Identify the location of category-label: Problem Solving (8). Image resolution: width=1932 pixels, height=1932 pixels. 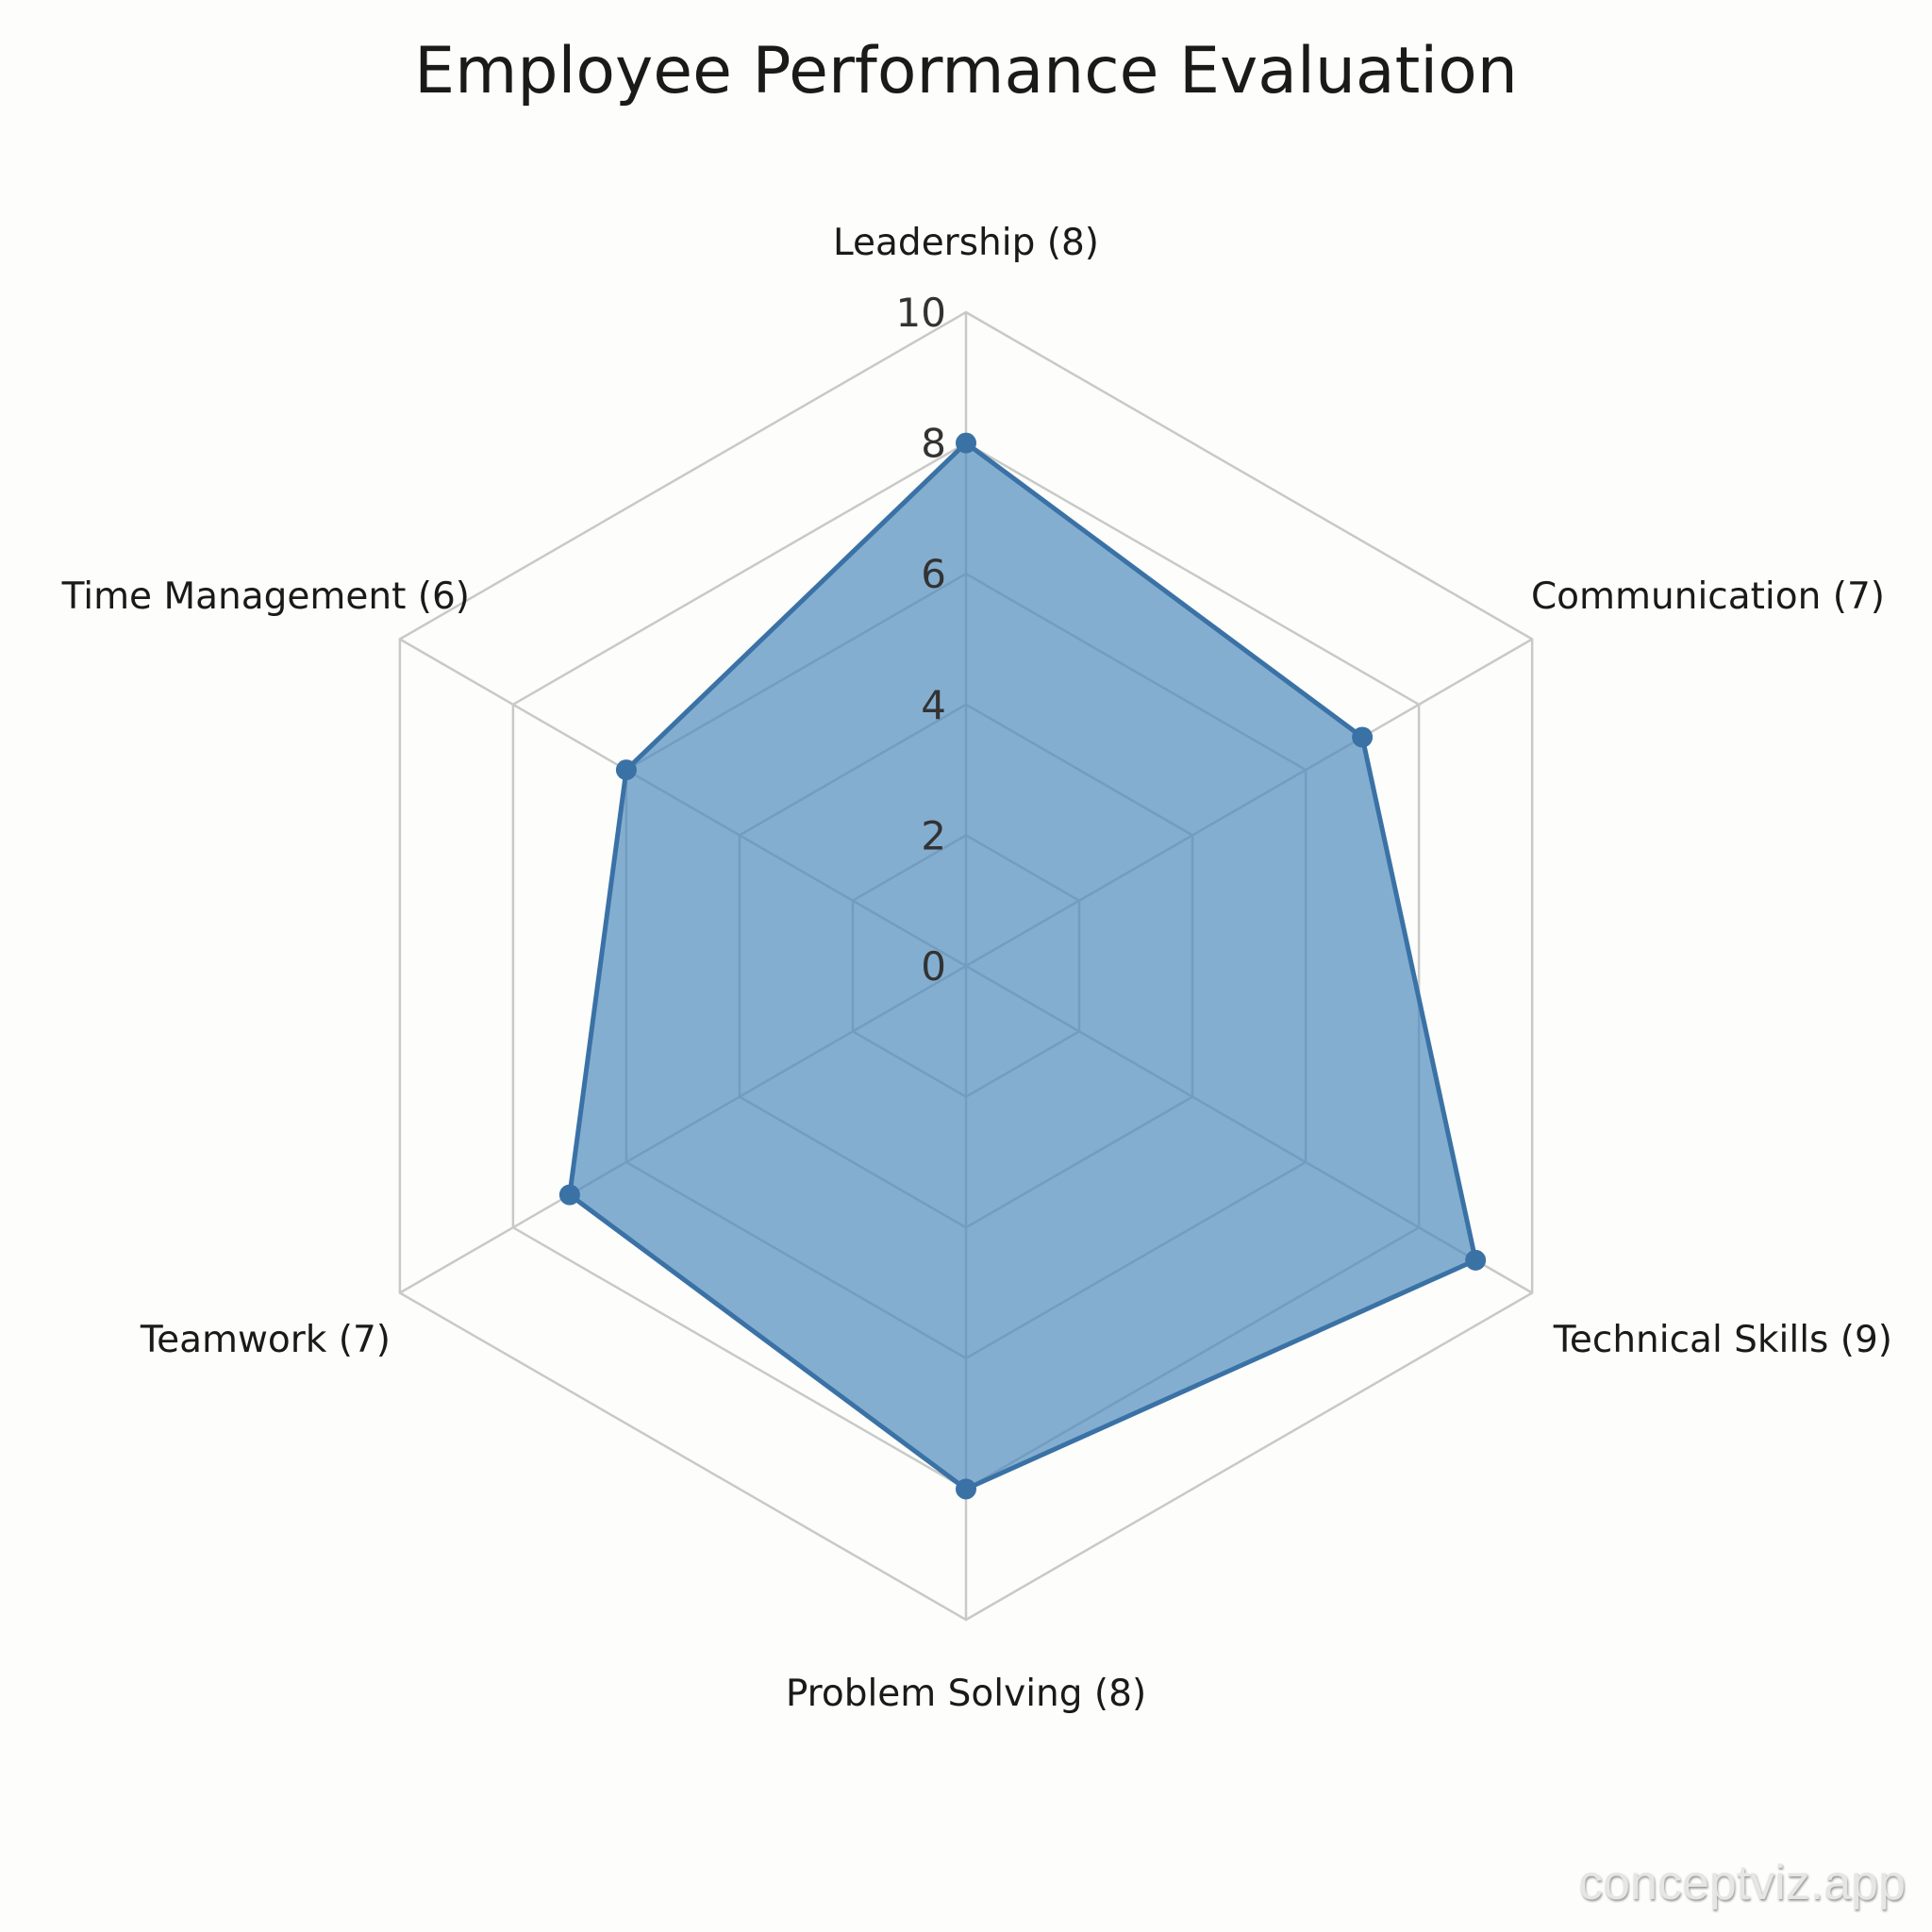
(966, 1694).